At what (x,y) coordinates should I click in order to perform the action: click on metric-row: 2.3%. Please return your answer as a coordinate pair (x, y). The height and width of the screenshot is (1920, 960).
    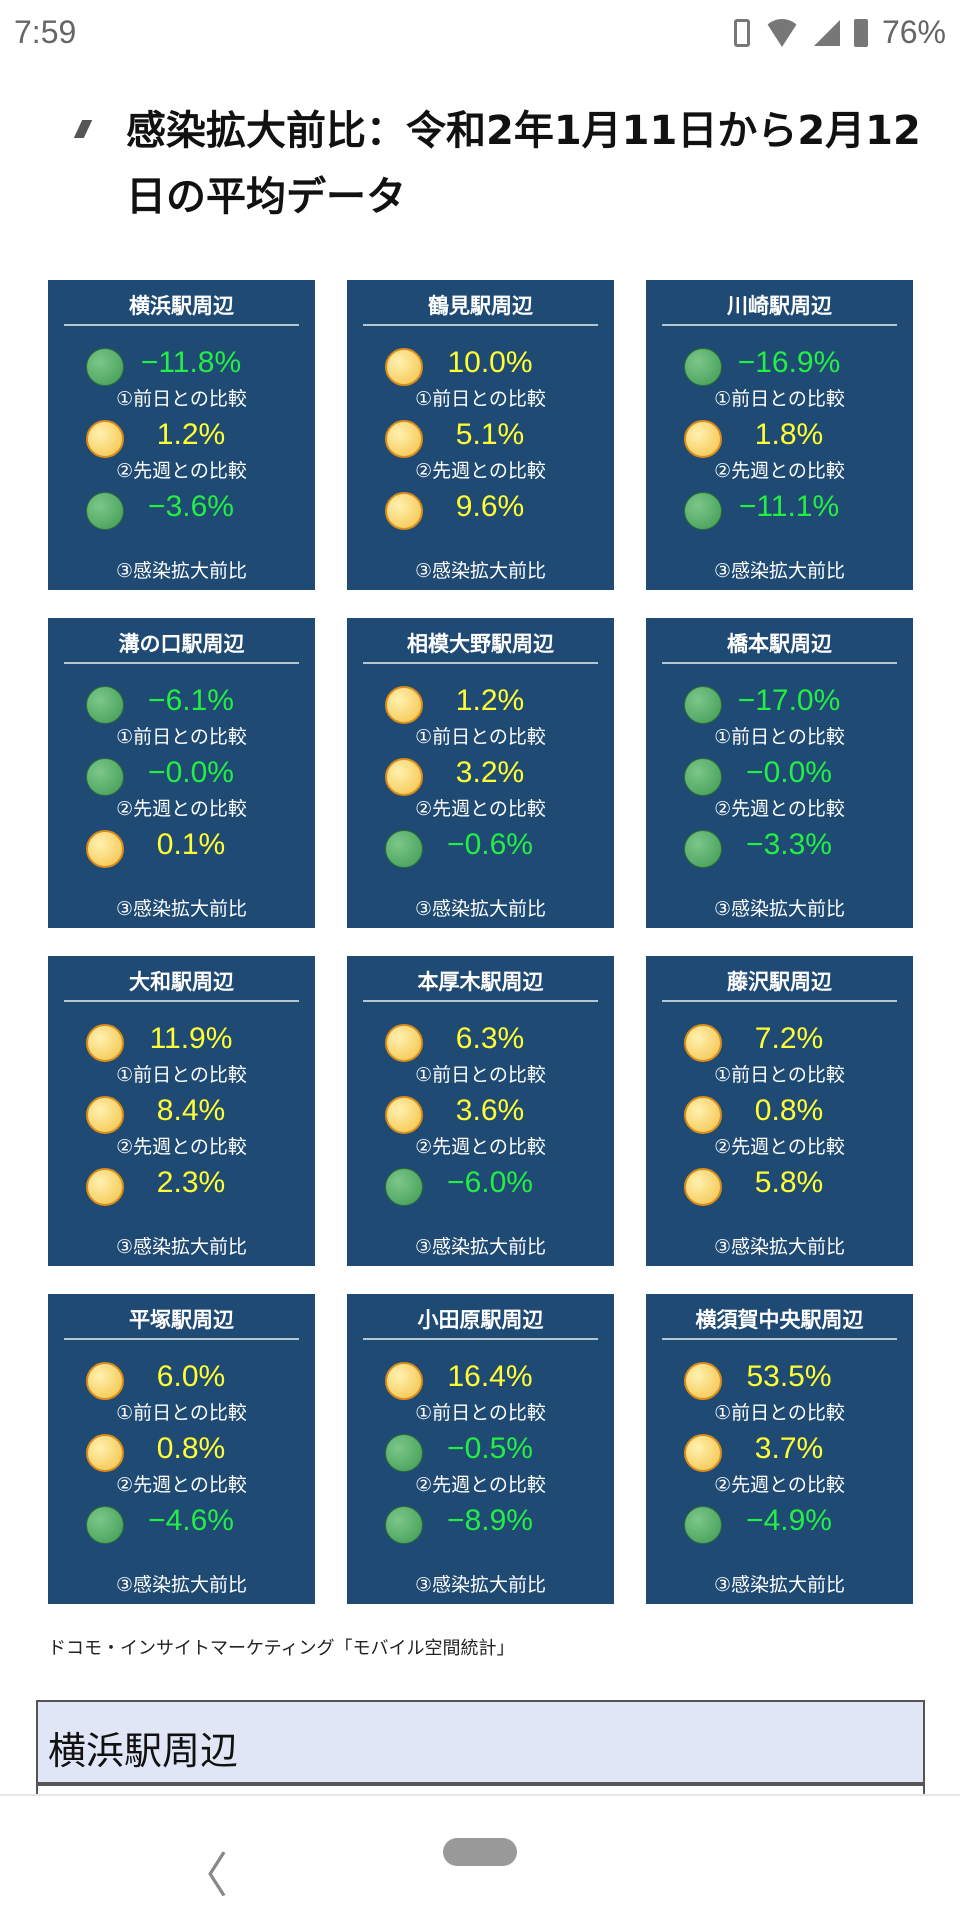
    Looking at the image, I should click on (181, 1187).